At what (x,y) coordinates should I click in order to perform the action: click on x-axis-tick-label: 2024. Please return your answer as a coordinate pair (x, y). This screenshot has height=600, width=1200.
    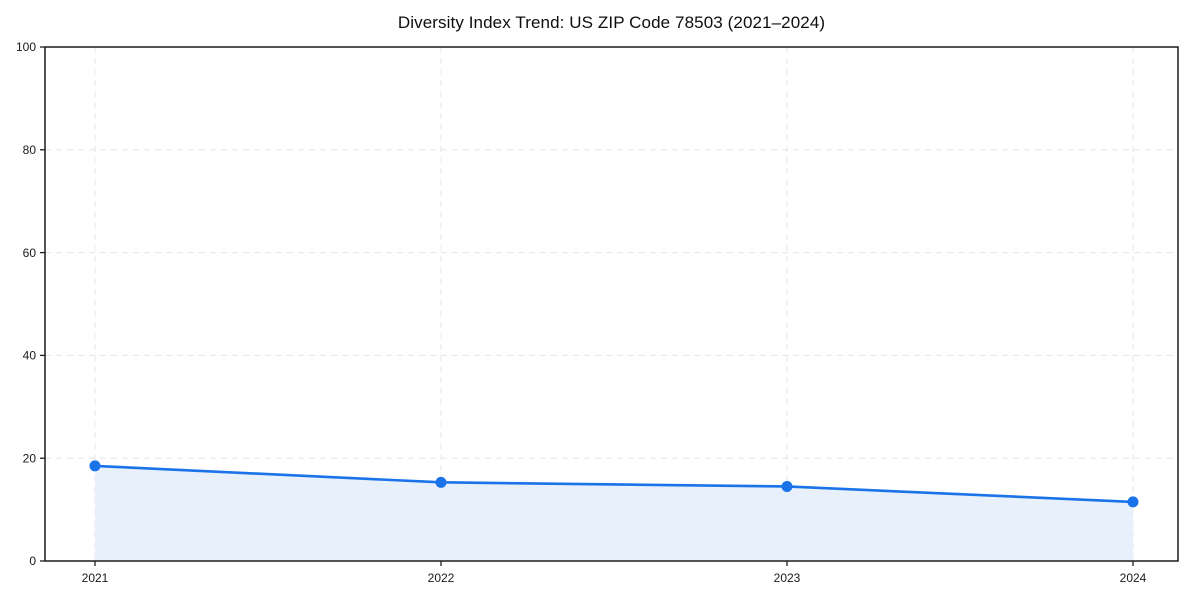
    Looking at the image, I should click on (1133, 578).